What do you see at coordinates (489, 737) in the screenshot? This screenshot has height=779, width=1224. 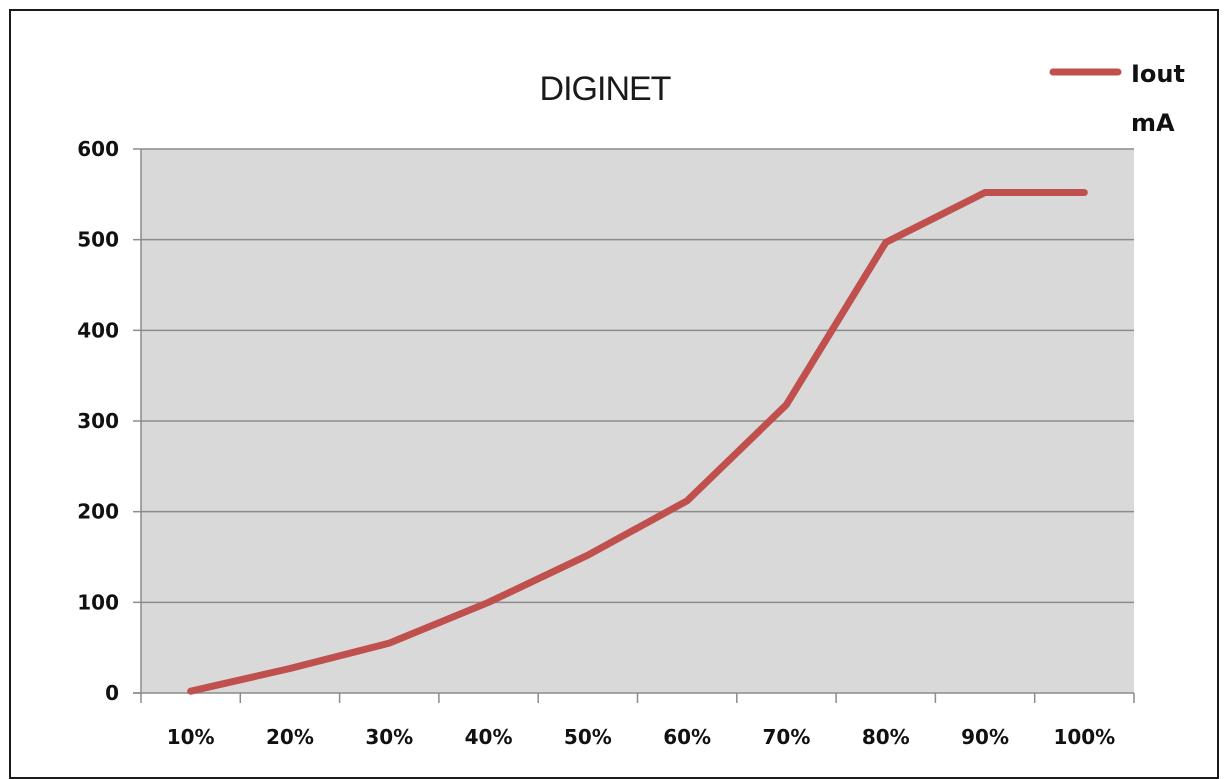 I see `x-tick-label-4: 40%` at bounding box center [489, 737].